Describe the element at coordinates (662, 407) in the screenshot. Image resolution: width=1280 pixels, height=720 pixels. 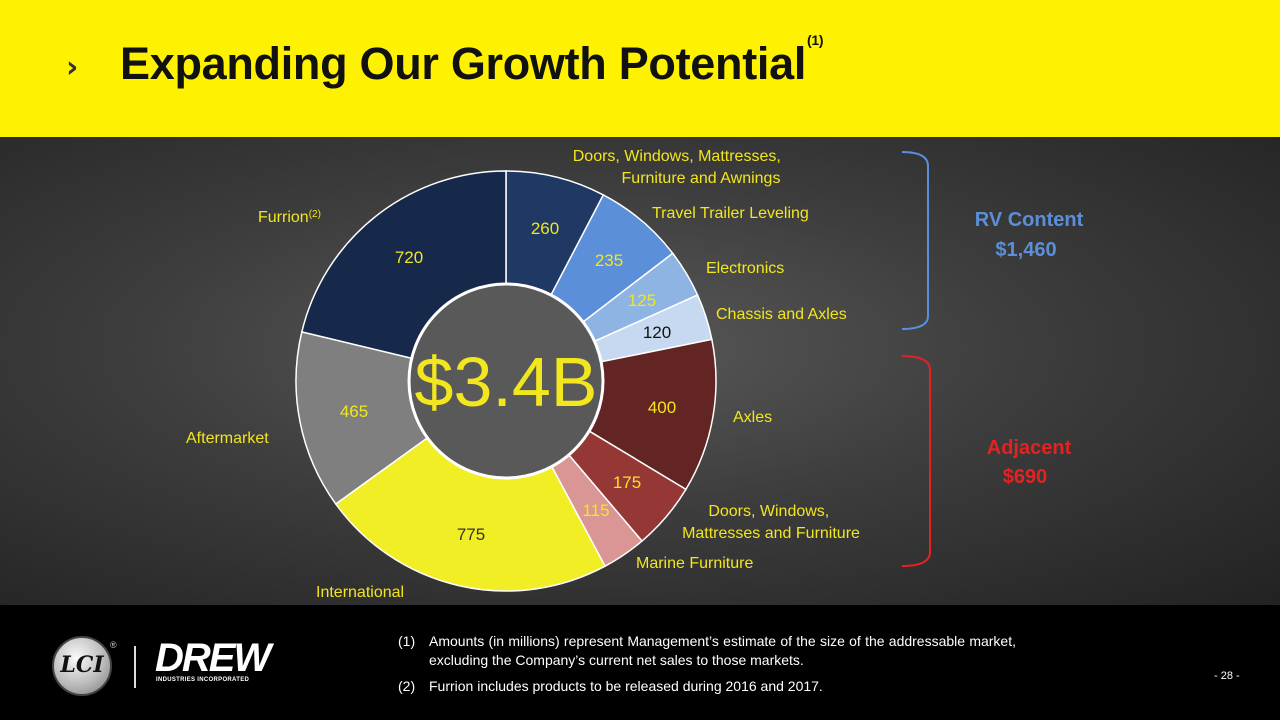
I see `value-label-4: 400` at that location.